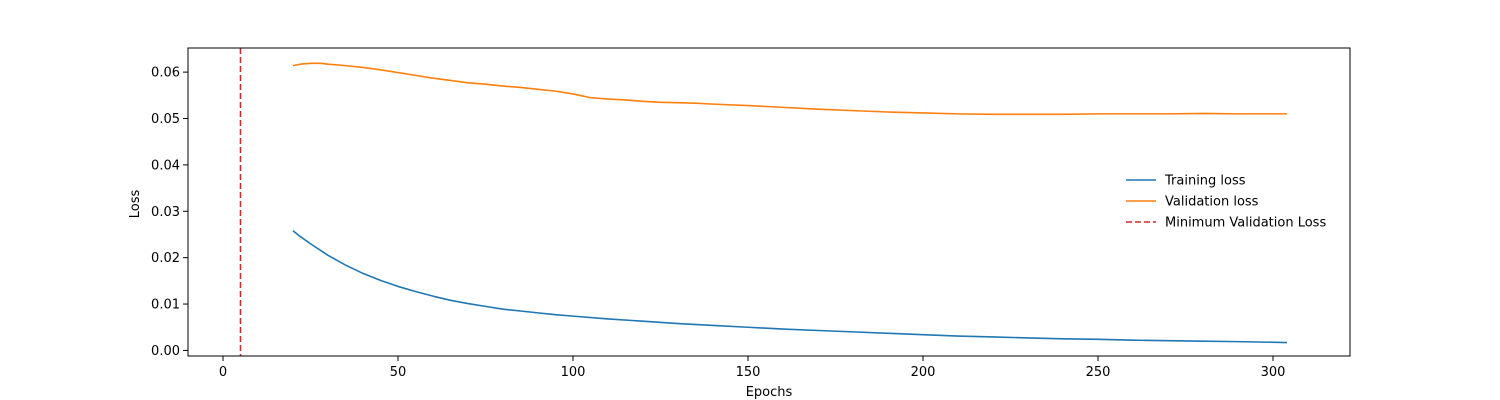  I want to click on y-axis-ticks: 0.00 0.01 0.02 0.03 0.04 0.05 0.06, so click(169, 212).